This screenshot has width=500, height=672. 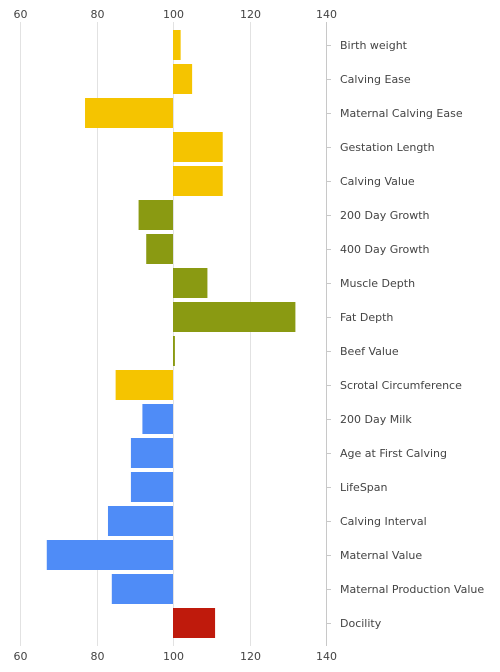 What do you see at coordinates (144, 385) in the screenshot?
I see `bar-scrotal-circumference` at bounding box center [144, 385].